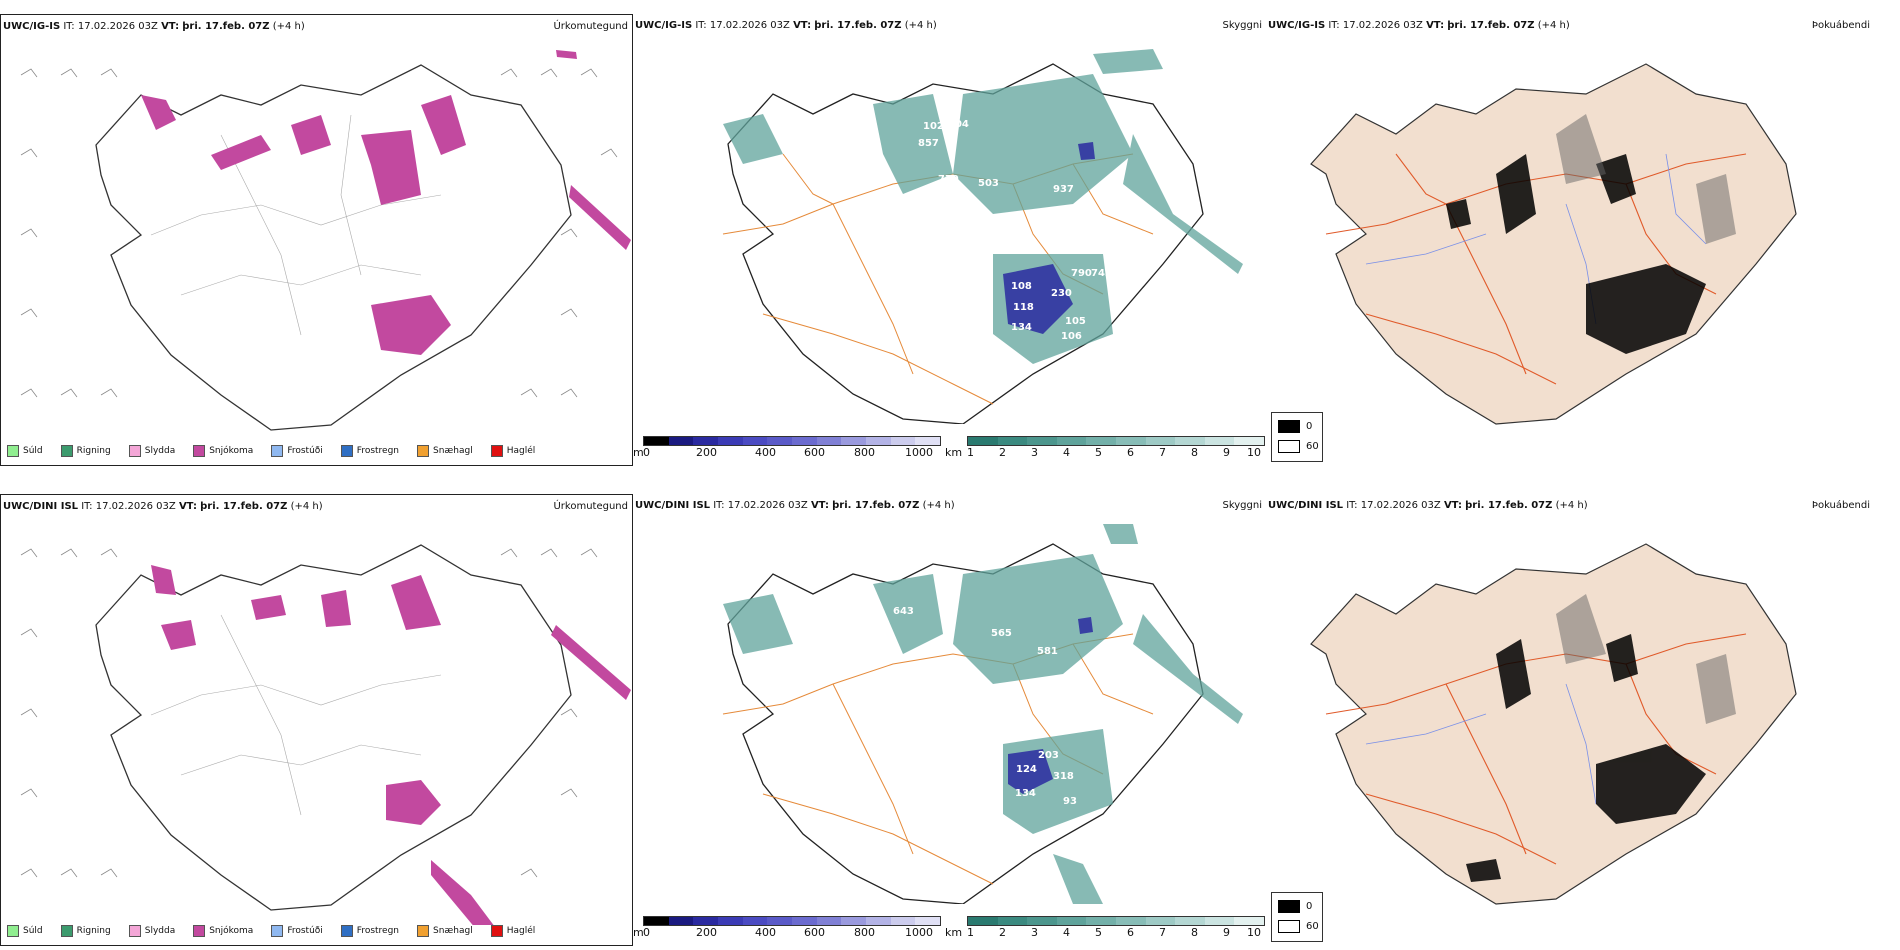 The image size is (1900, 950). What do you see at coordinates (325, 240) in the screenshot?
I see `precip-map-row1` at bounding box center [325, 240].